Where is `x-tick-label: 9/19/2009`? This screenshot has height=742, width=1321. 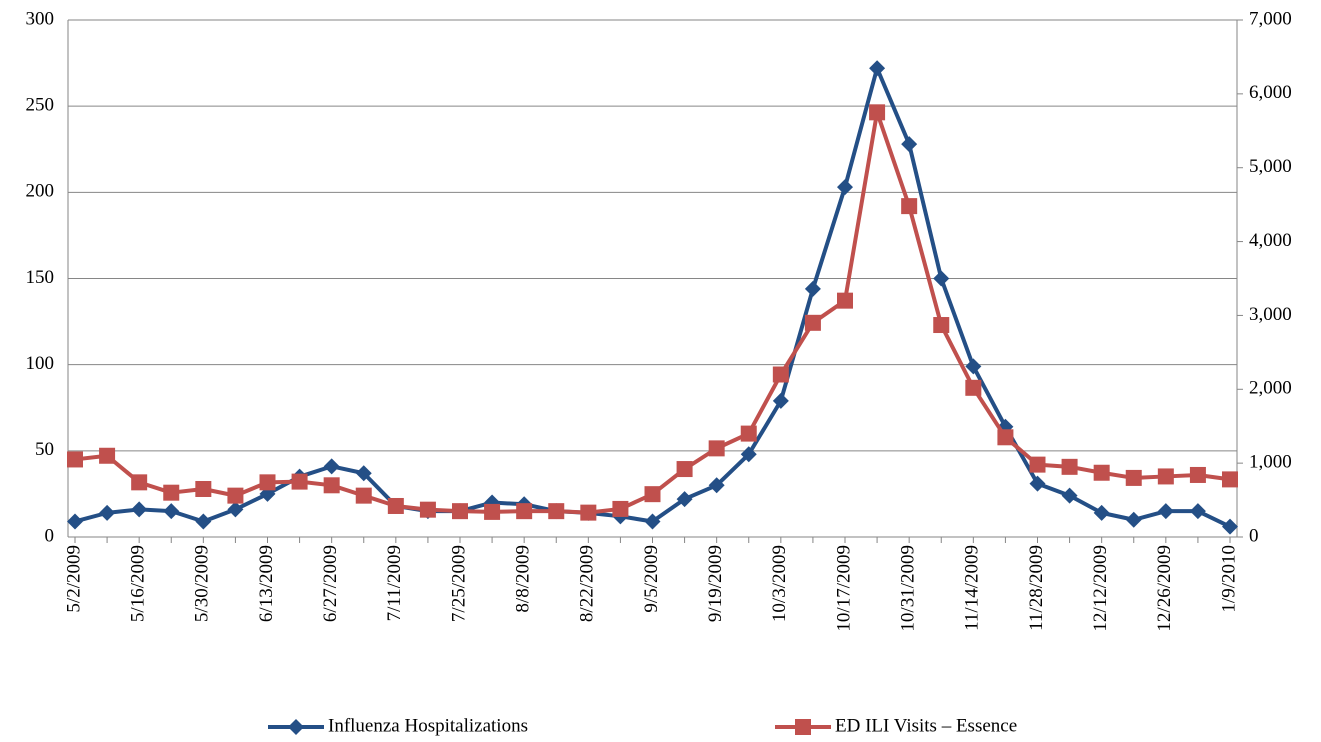
x-tick-label: 9/19/2009 is located at coordinates (715, 583).